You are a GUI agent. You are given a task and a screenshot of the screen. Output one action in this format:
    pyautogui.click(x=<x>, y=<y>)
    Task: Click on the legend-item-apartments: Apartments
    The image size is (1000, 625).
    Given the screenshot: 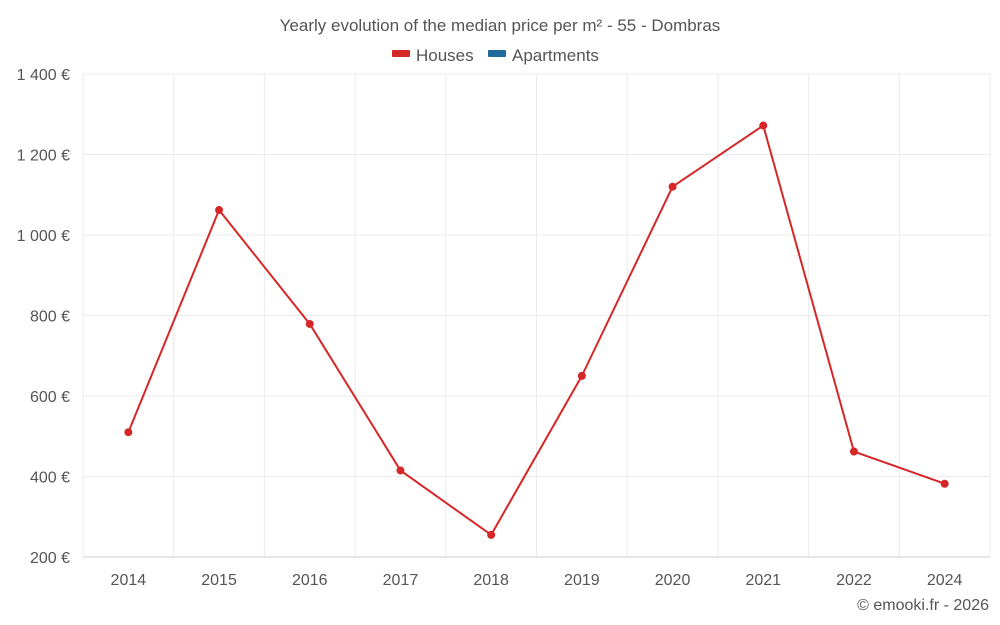 What is the action you would take?
    pyautogui.click(x=543, y=55)
    